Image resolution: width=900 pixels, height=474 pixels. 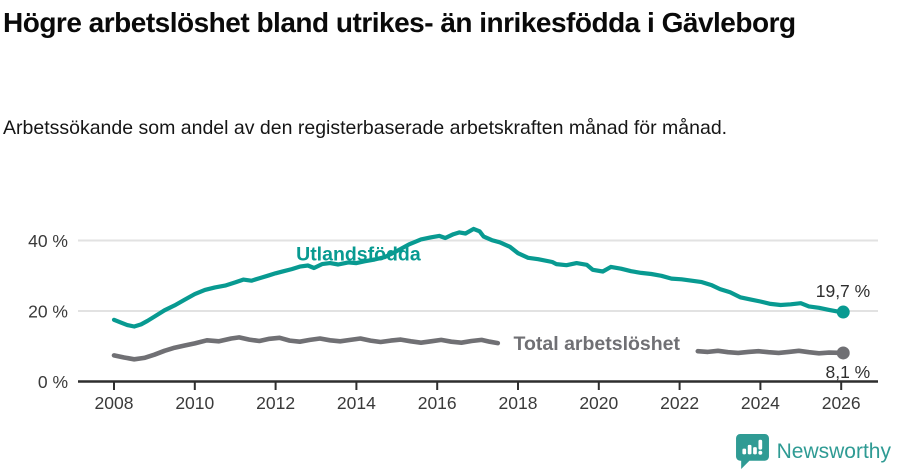 What do you see at coordinates (833, 451) in the screenshot?
I see `newsworthy-brand-text: Newsworthy` at bounding box center [833, 451].